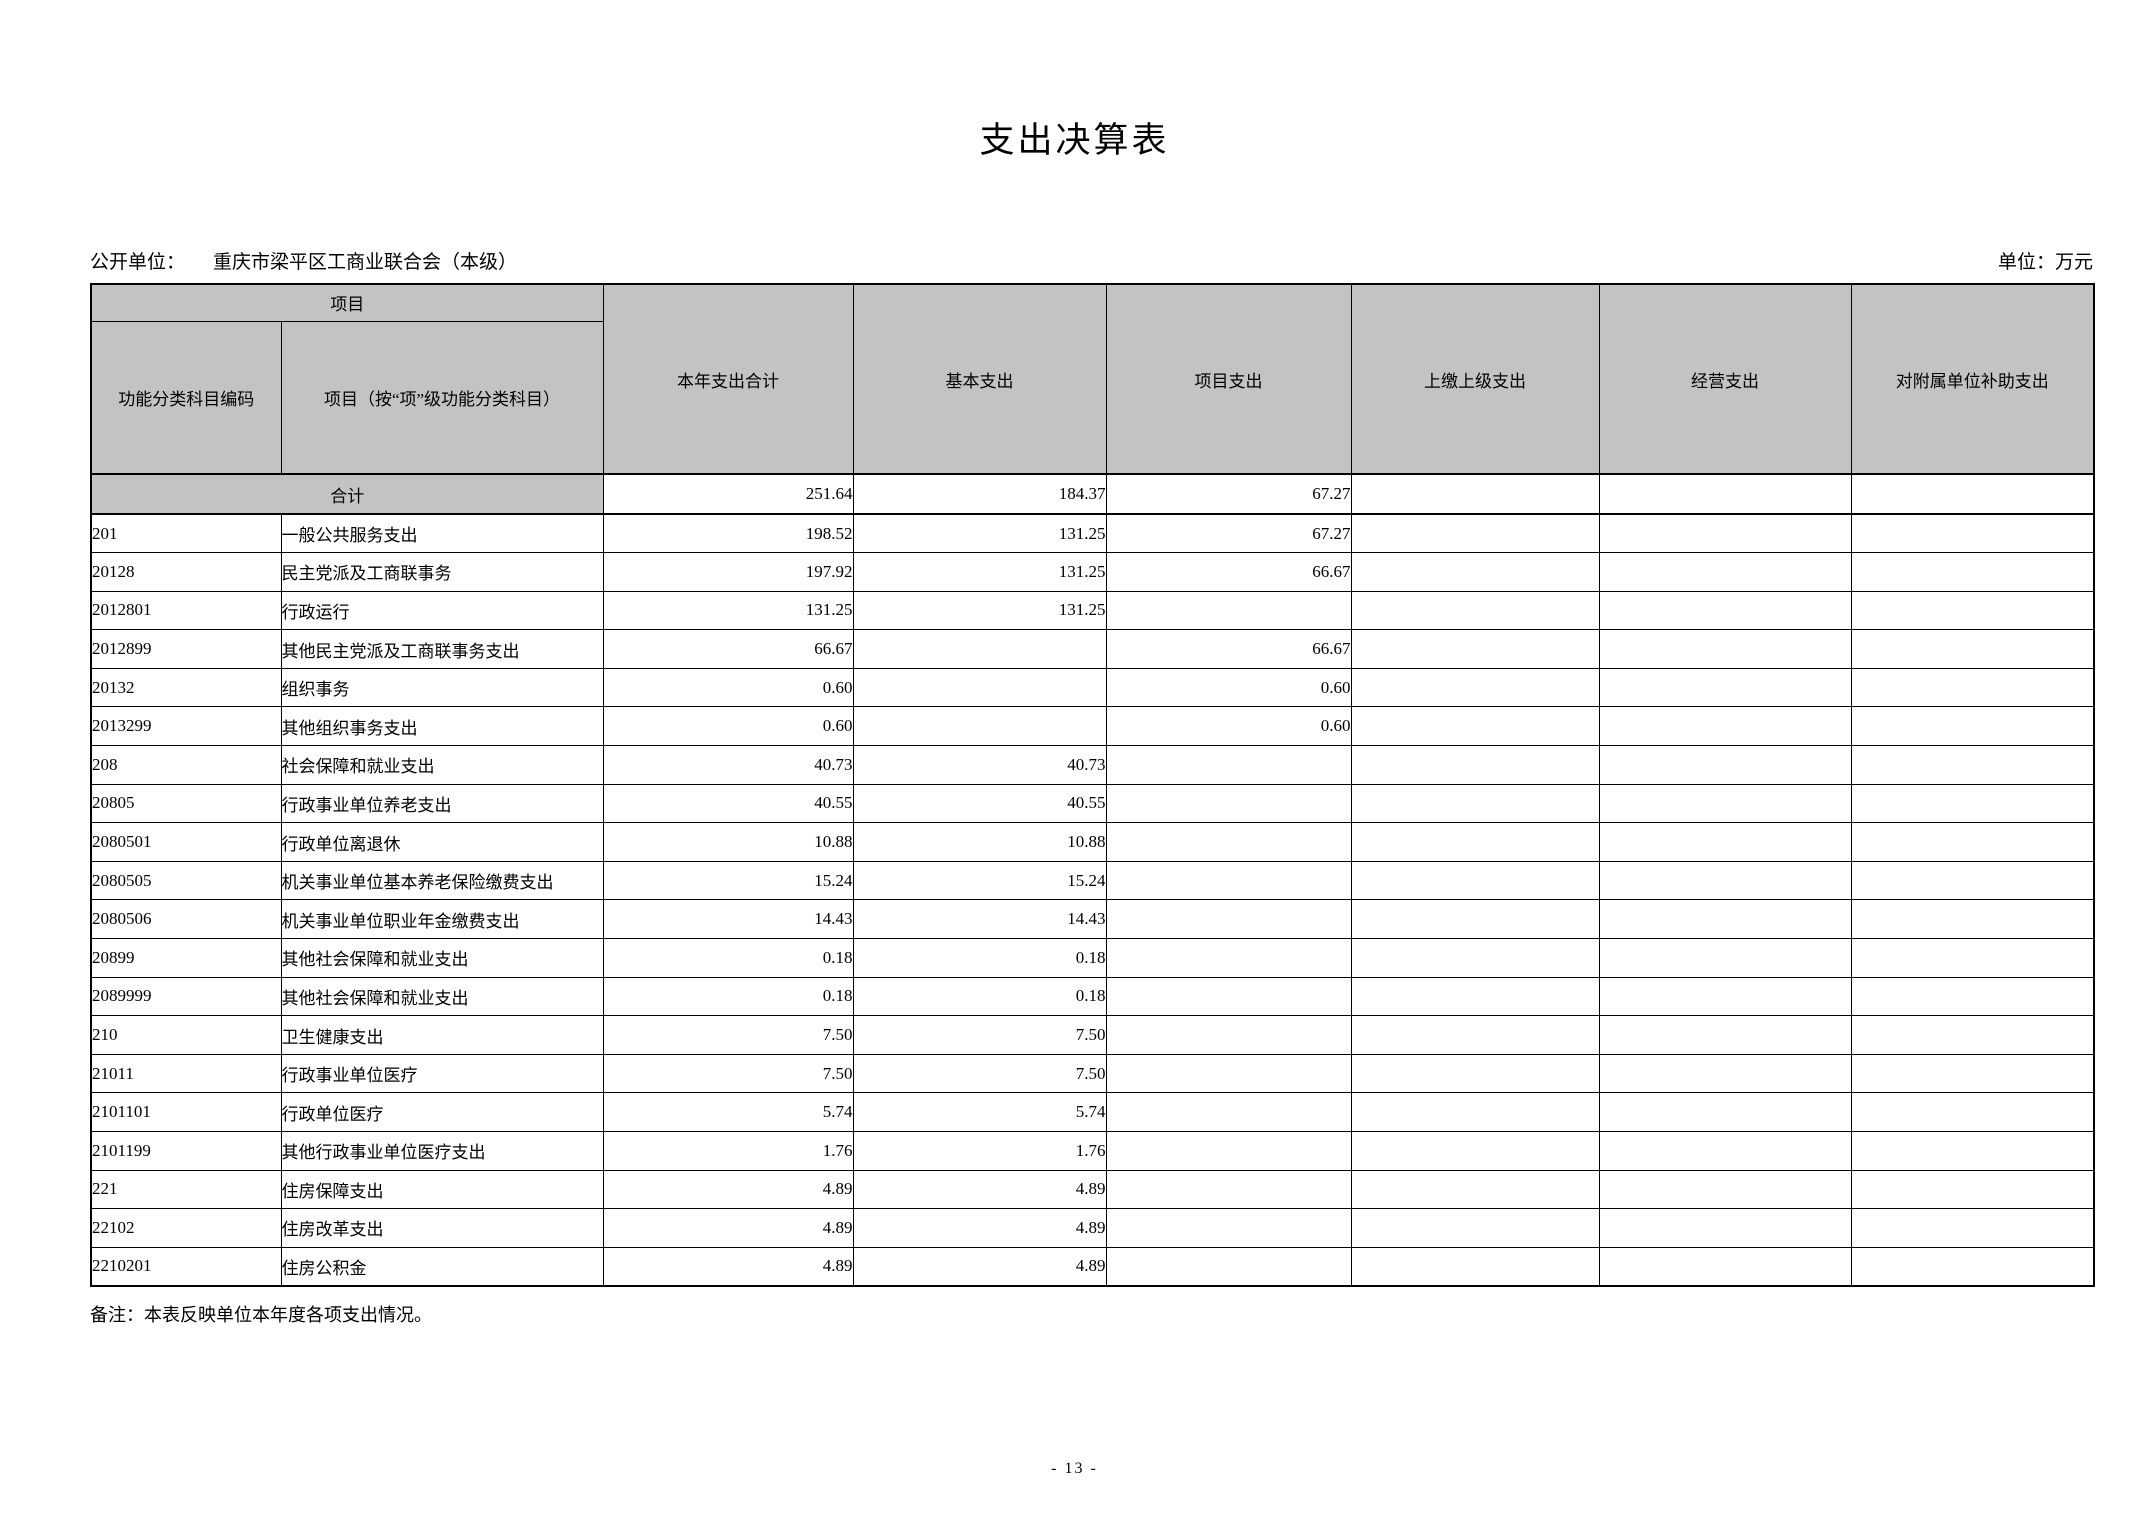 The height and width of the screenshot is (1520, 2149). I want to click on cell-total-expenditure: 4.89, so click(728, 1228).